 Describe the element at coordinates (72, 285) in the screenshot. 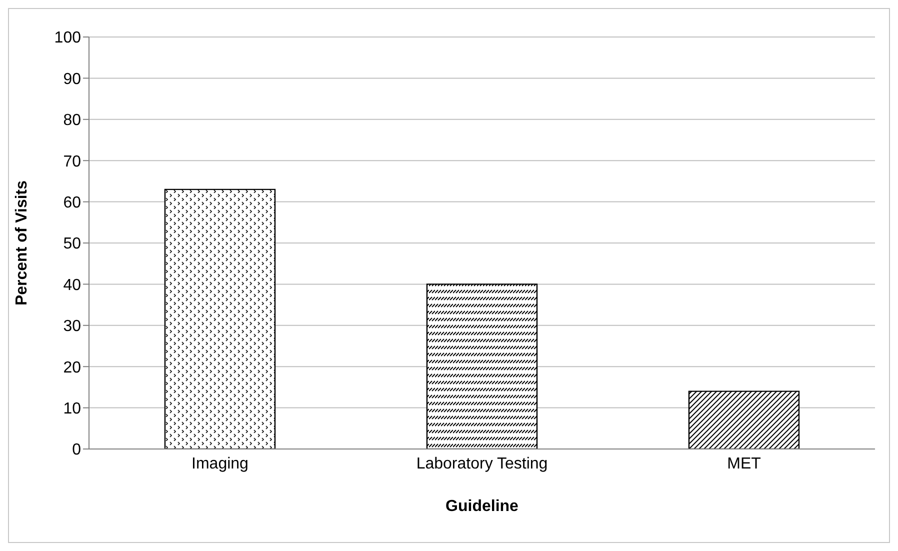

I see `y-tick-label: 40` at that location.